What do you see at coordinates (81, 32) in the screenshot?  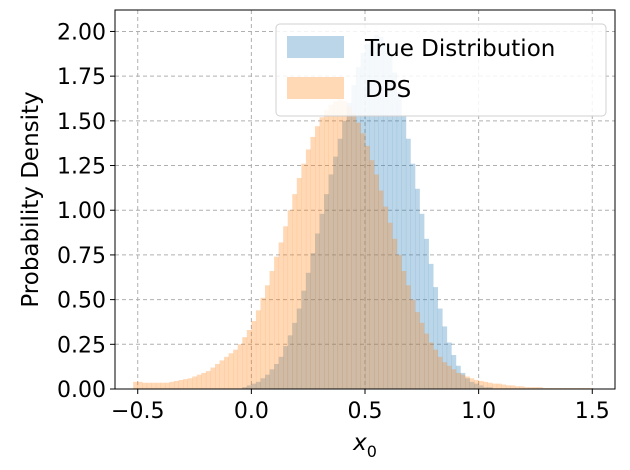 I see `y-tick-label: 2.00` at bounding box center [81, 32].